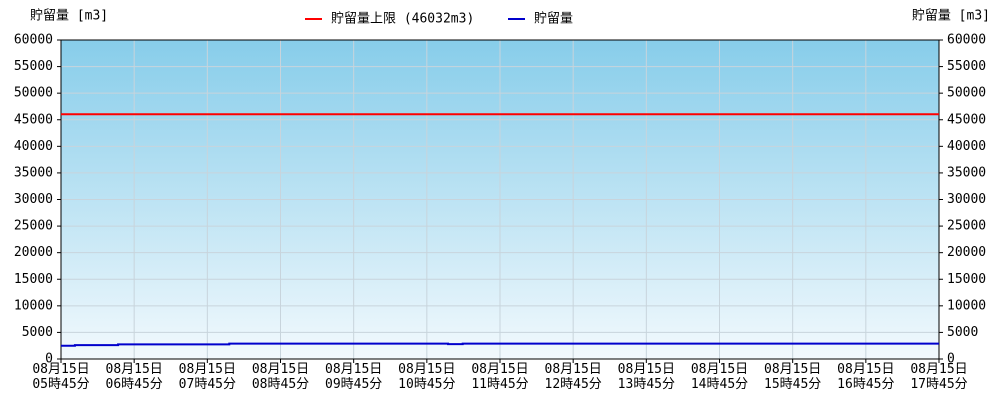 This screenshot has width=1000, height=400. What do you see at coordinates (966, 199) in the screenshot?
I see `y2-tick-label: 30000` at bounding box center [966, 199].